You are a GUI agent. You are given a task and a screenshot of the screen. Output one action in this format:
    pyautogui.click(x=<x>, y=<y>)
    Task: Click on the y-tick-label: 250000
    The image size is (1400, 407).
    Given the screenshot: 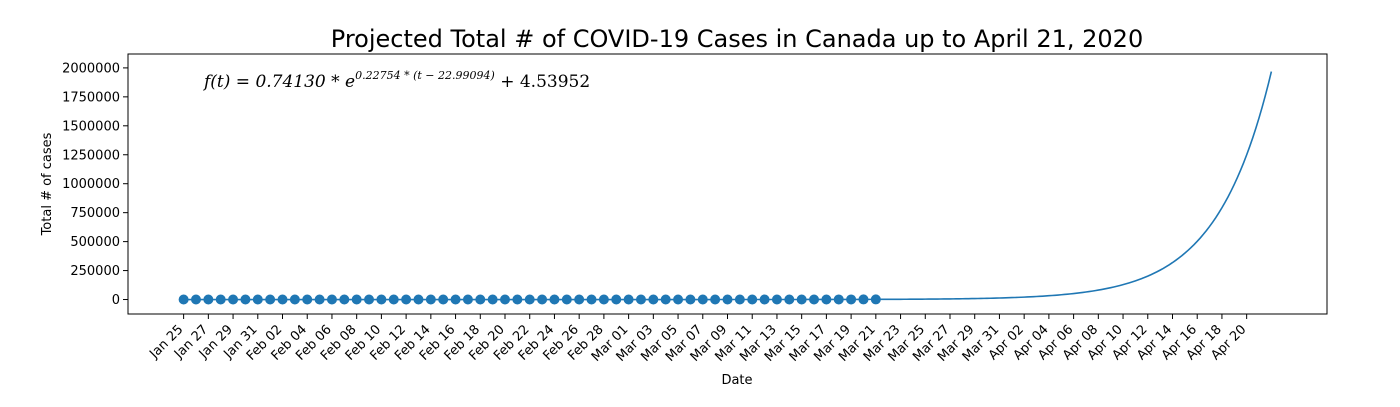 What is the action you would take?
    pyautogui.click(x=95, y=271)
    